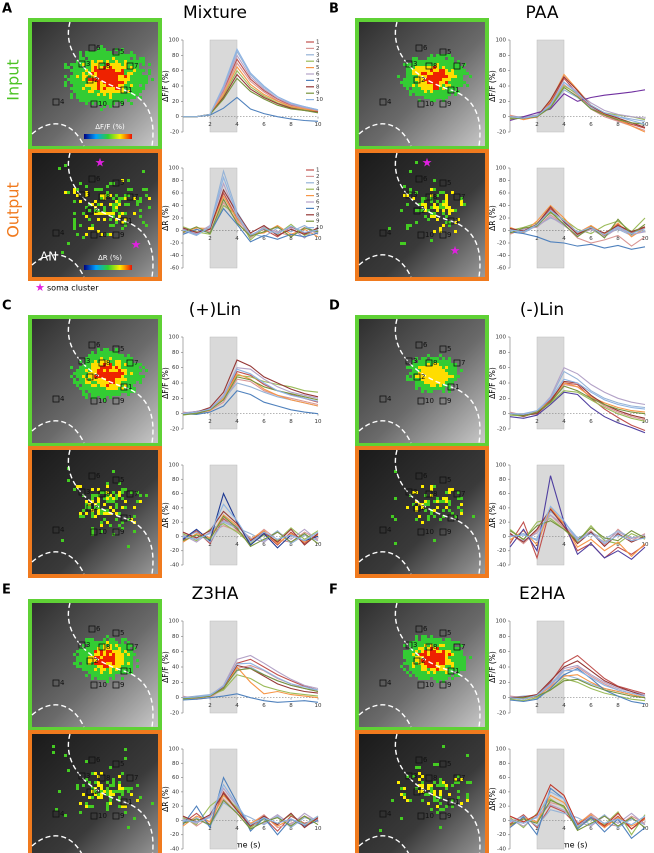 This screenshot has height=853, width=654. I want to click on roi-label: 7, so click(463, 66).